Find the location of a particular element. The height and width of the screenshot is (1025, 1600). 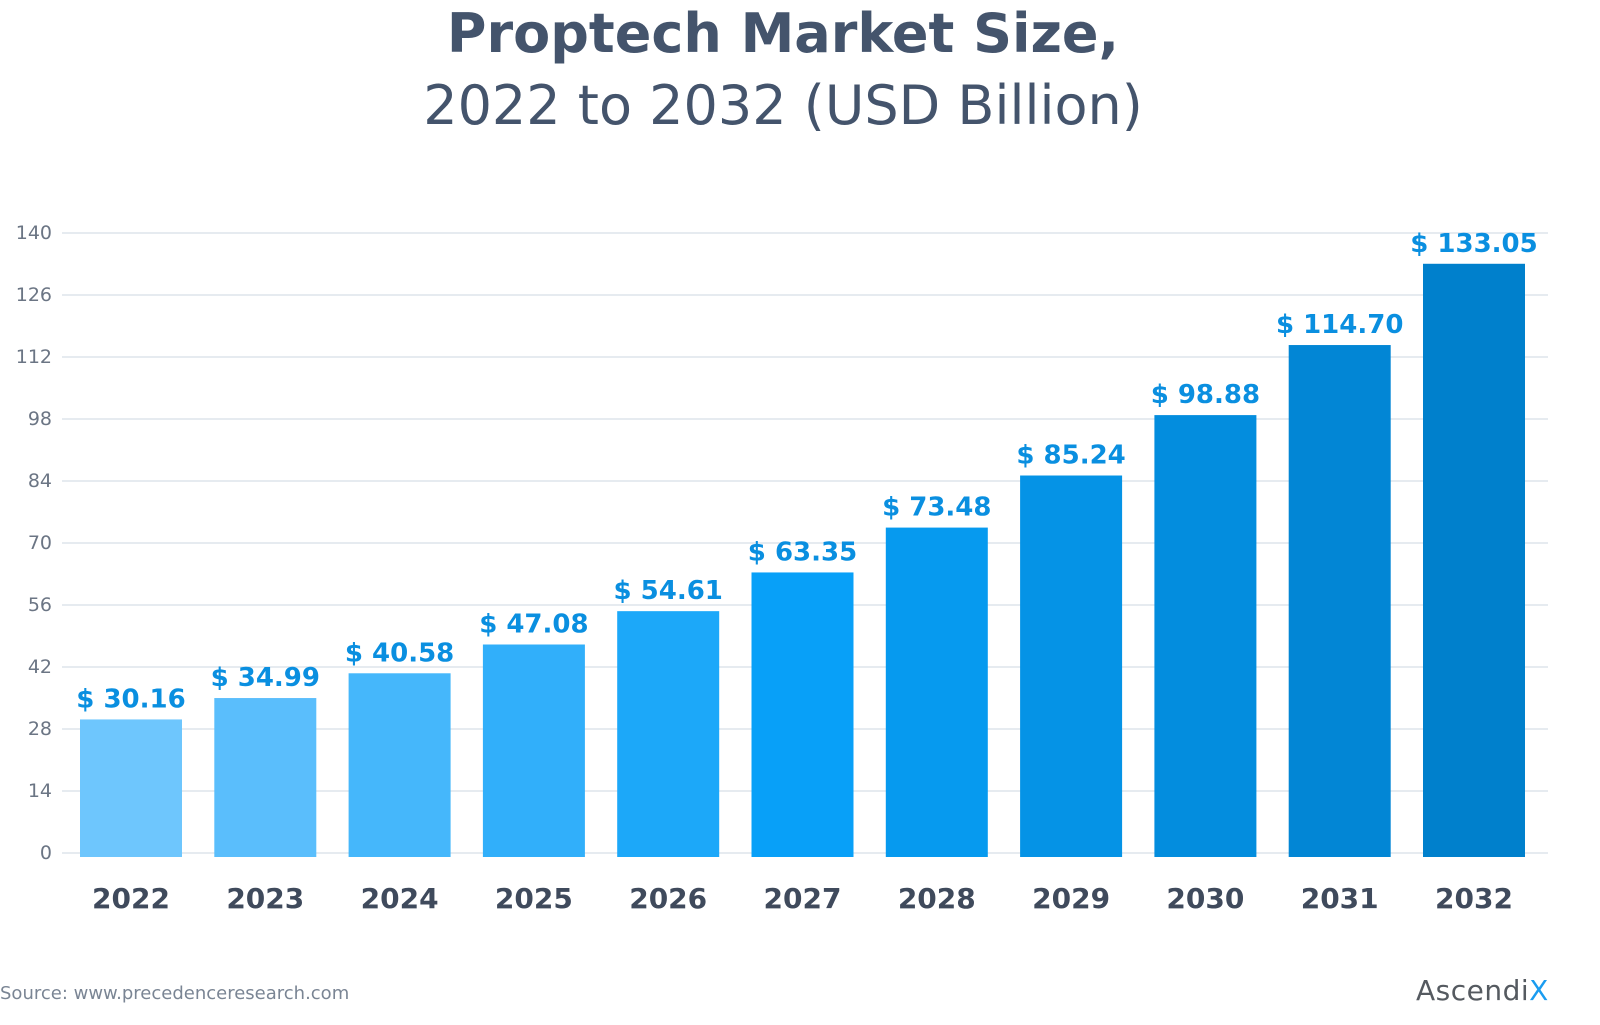

x-tick-label: 2029 is located at coordinates (1071, 898).